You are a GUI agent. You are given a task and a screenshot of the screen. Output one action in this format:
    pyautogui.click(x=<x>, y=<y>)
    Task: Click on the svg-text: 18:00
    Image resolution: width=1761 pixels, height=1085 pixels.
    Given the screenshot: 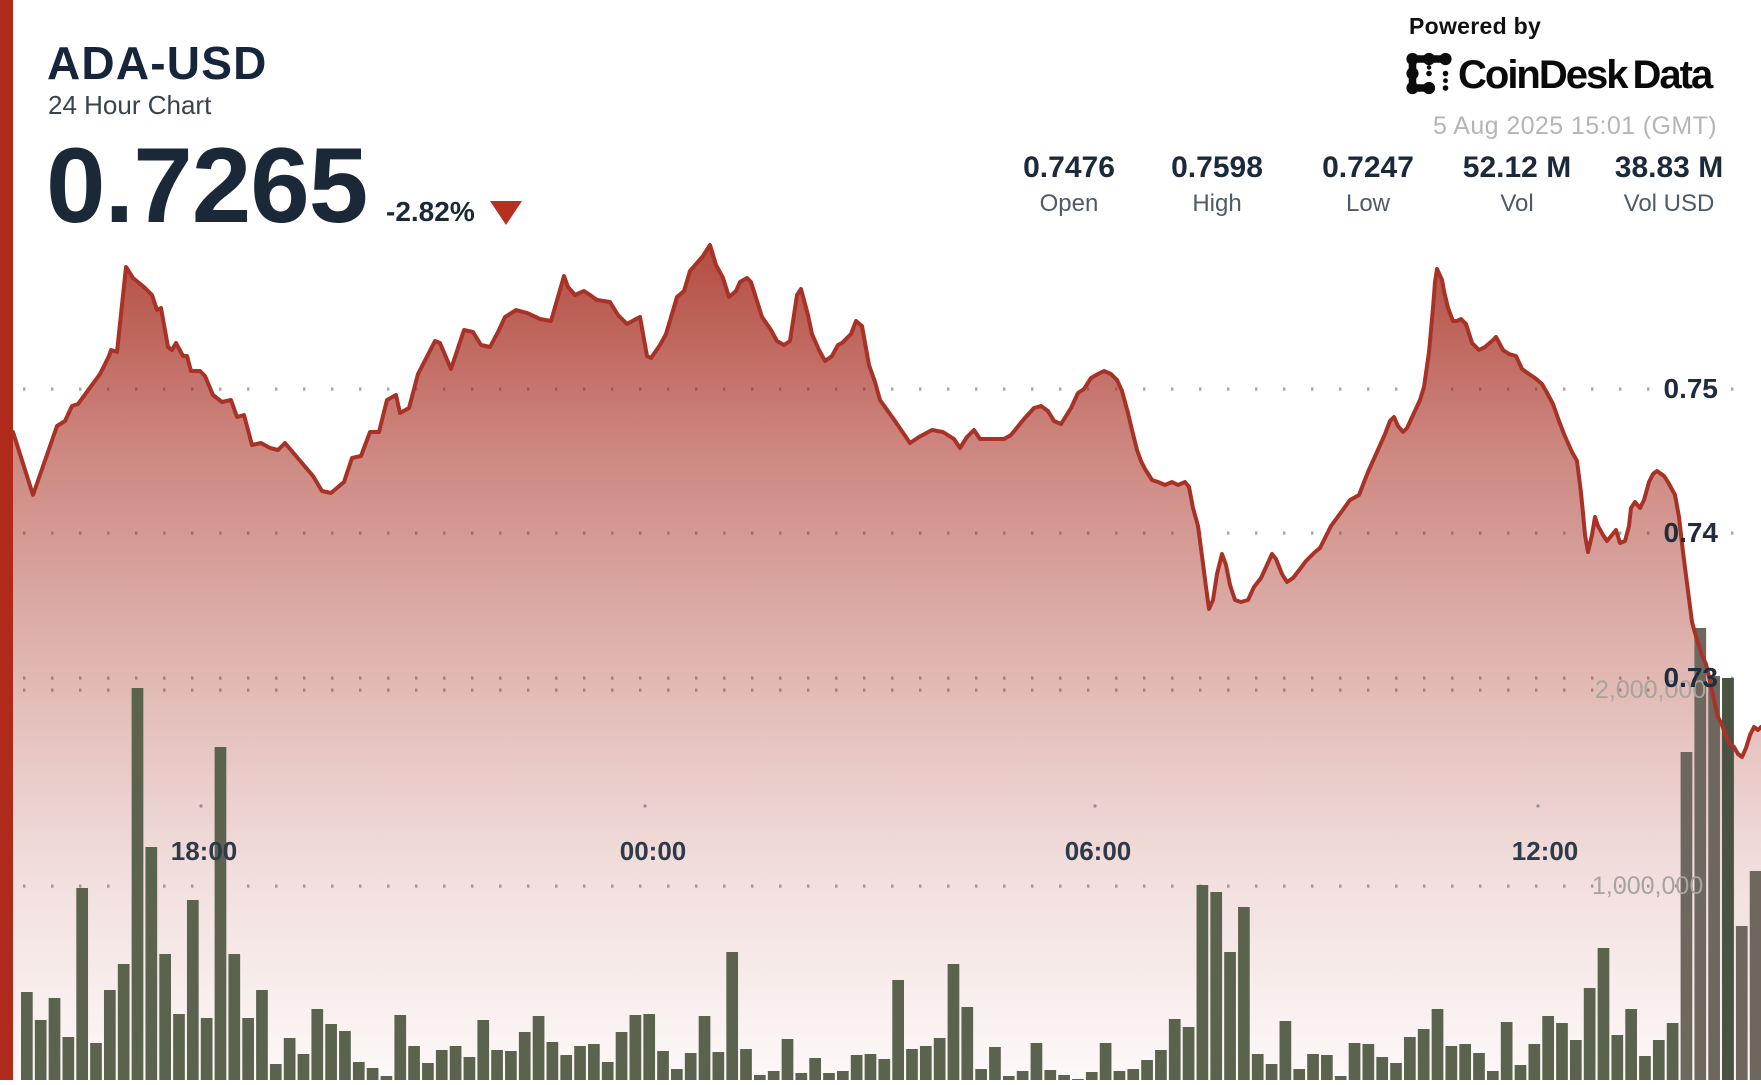 What is the action you would take?
    pyautogui.click(x=204, y=851)
    